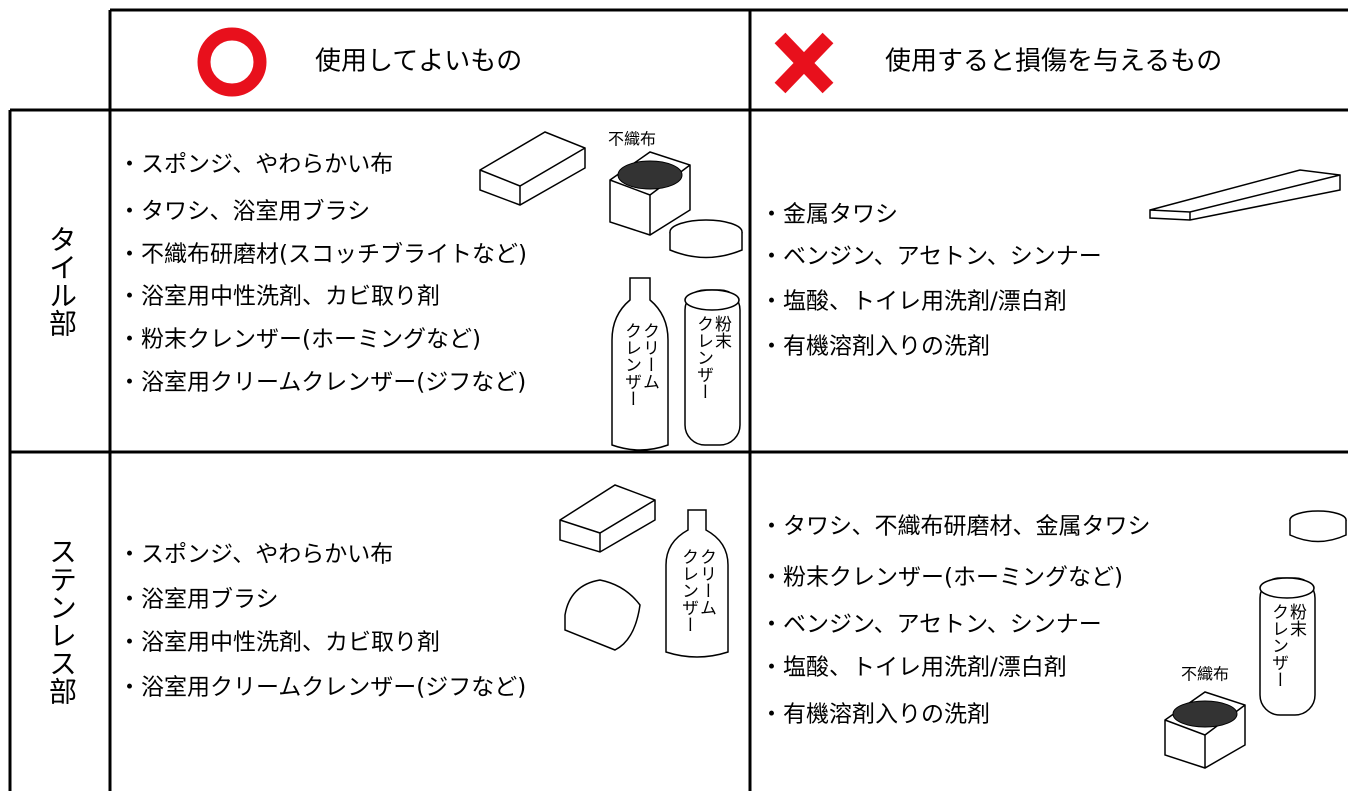 This screenshot has width=1348, height=791. Describe the element at coordinates (244, 212) in the screenshot. I see `ok-item: ・タワシ、浴室用ブラシ` at that location.